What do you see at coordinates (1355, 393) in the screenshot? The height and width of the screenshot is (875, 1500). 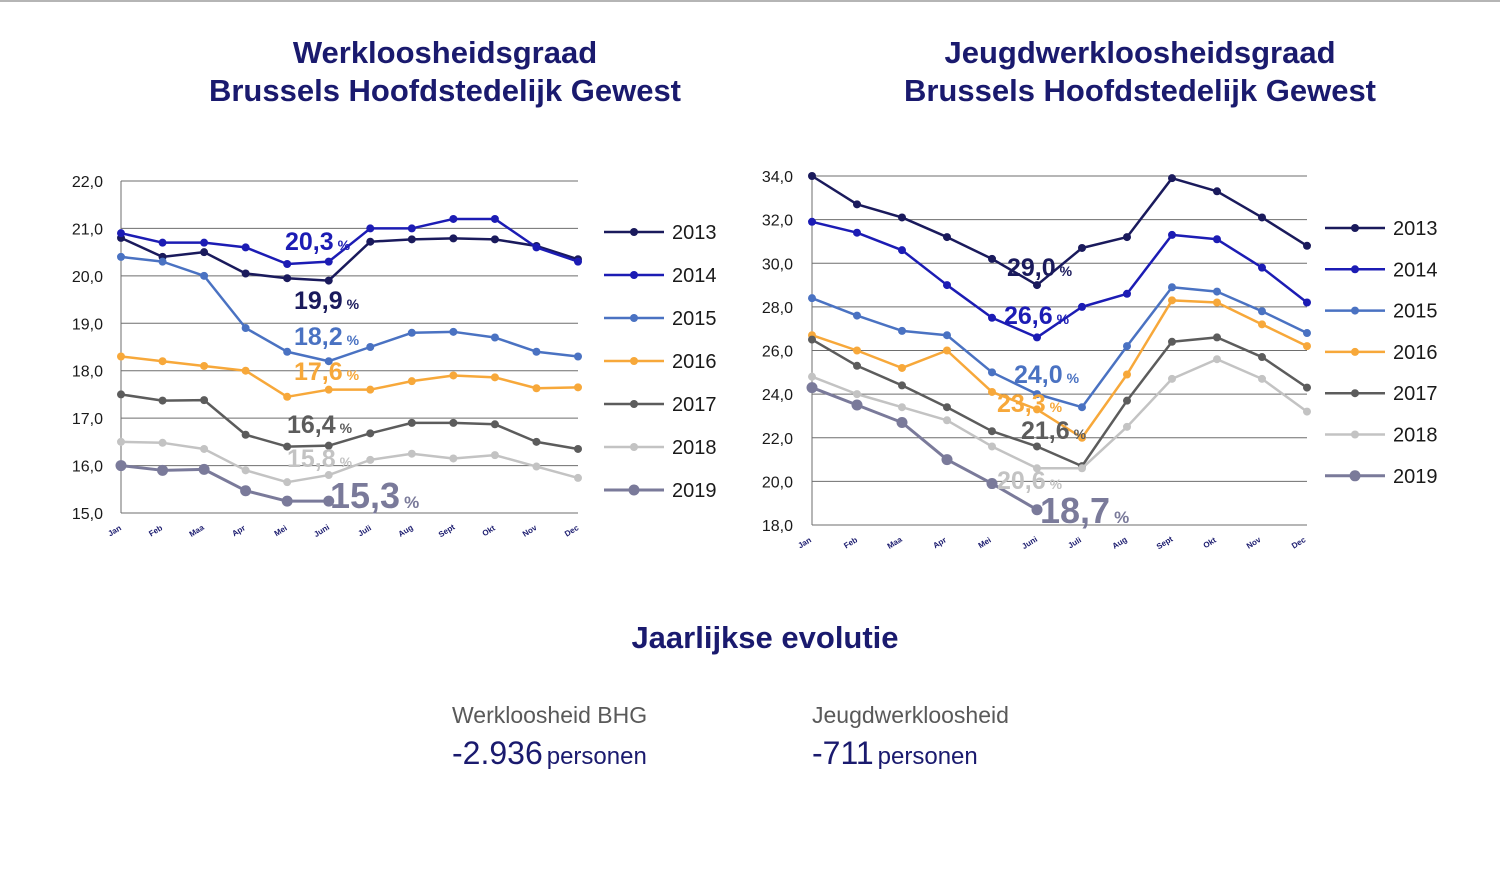 I see `legend-marker-2017` at bounding box center [1355, 393].